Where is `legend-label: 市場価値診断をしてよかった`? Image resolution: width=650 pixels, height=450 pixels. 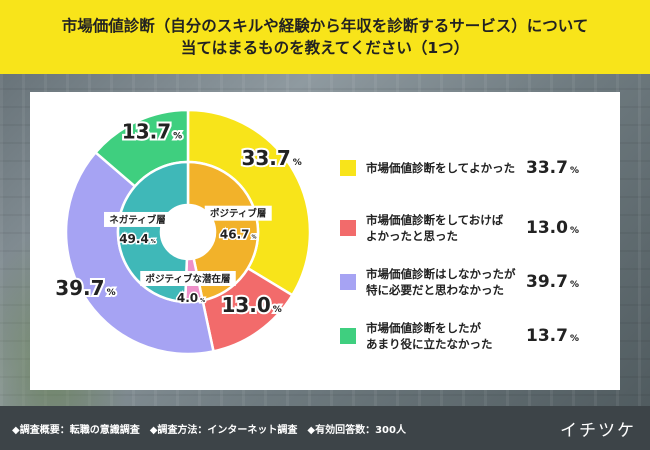
legend-label: 市場価値診断をしてよかった is located at coordinates (441, 168).